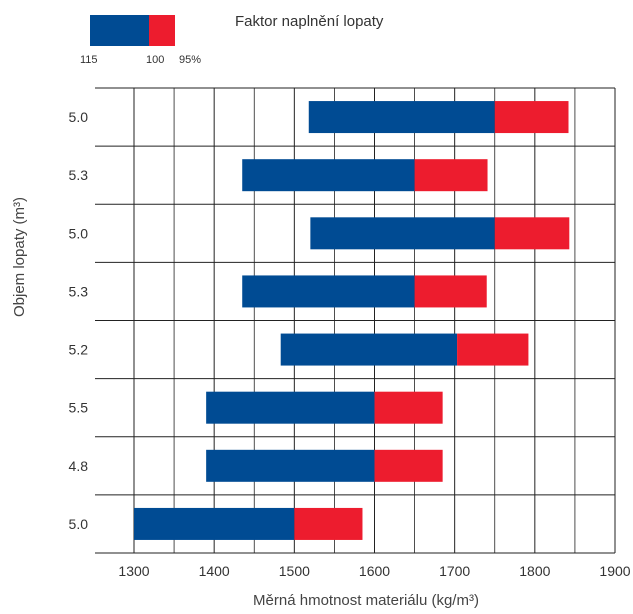 The image size is (633, 614). What do you see at coordinates (190, 60) in the screenshot?
I see `legend-label-95: 95%` at bounding box center [190, 60].